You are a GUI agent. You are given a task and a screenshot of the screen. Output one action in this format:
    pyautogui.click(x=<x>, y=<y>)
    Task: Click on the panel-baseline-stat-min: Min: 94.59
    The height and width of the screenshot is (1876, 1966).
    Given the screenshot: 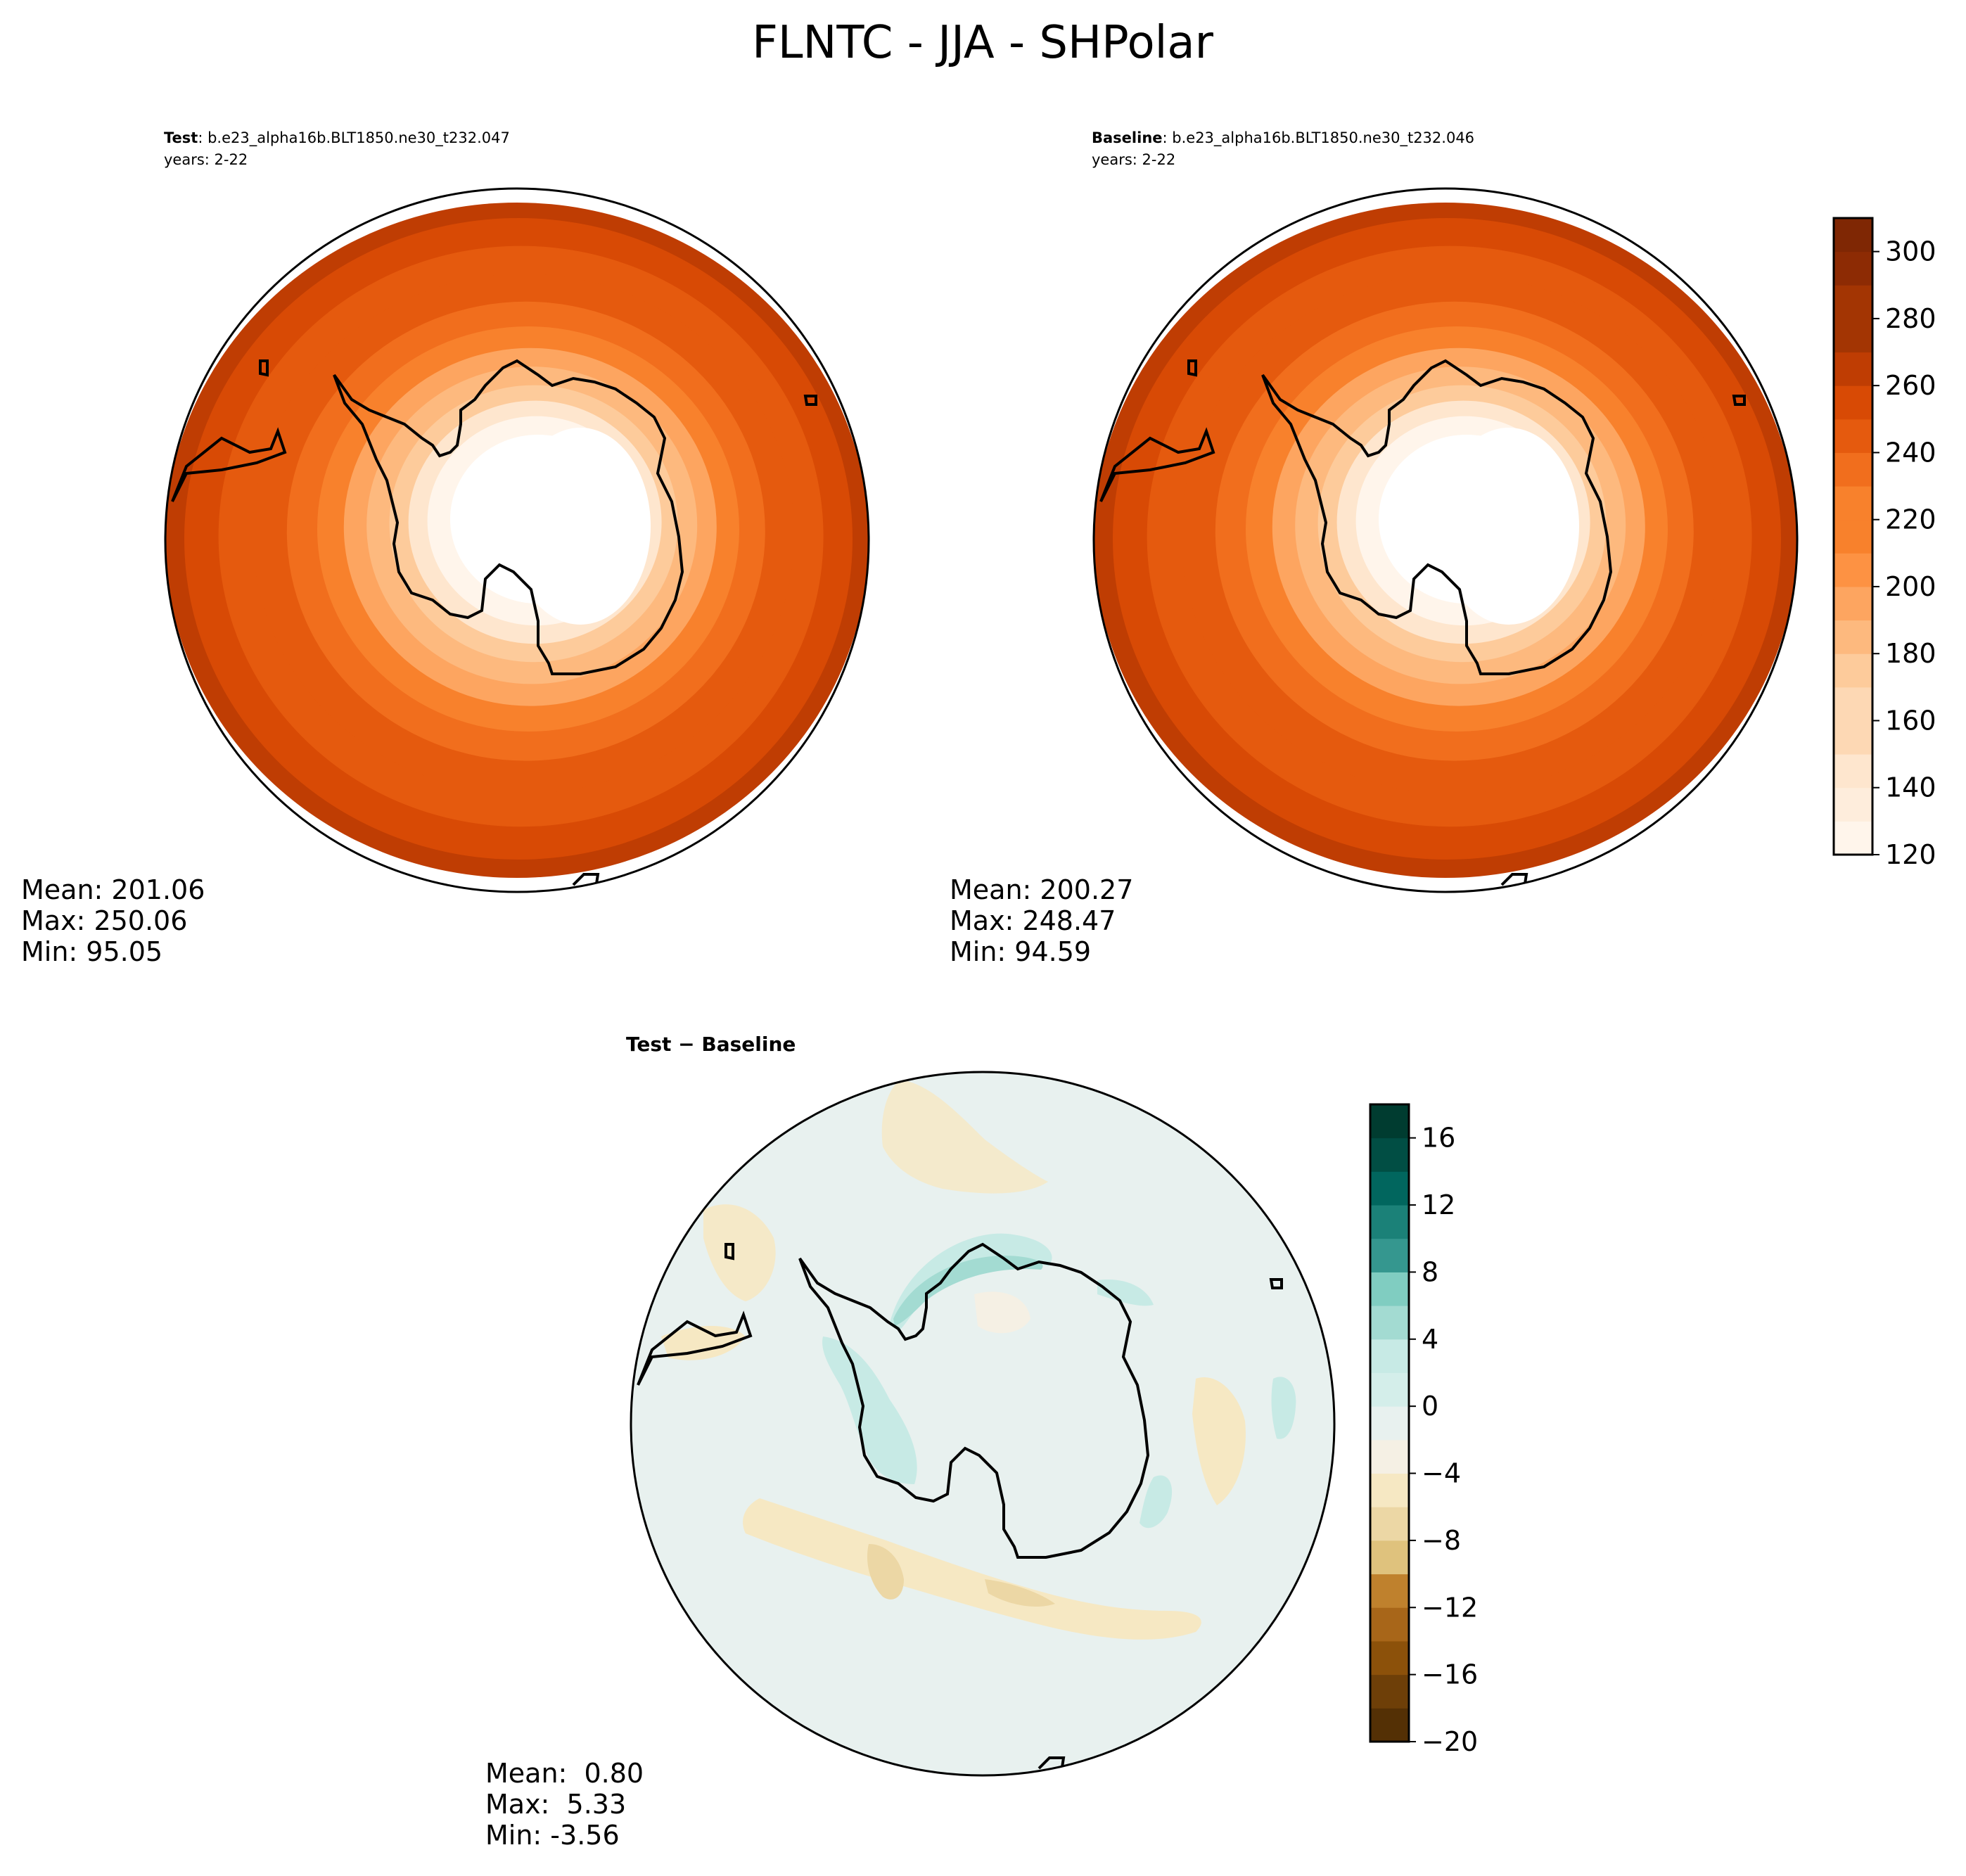 What is the action you would take?
    pyautogui.click(x=1020, y=951)
    